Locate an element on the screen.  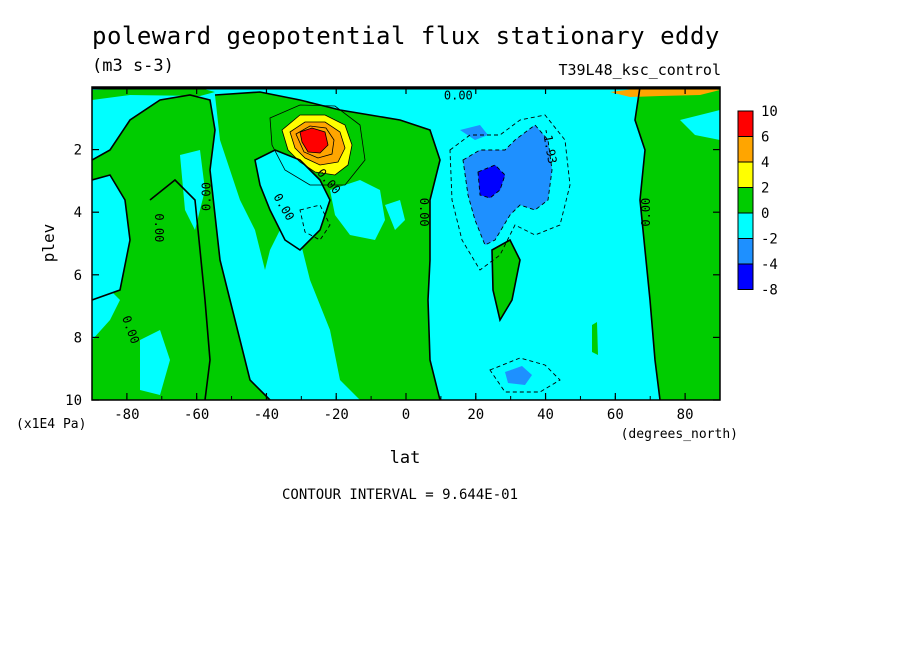
x-tick-label: 60 is located at coordinates (615, 415).